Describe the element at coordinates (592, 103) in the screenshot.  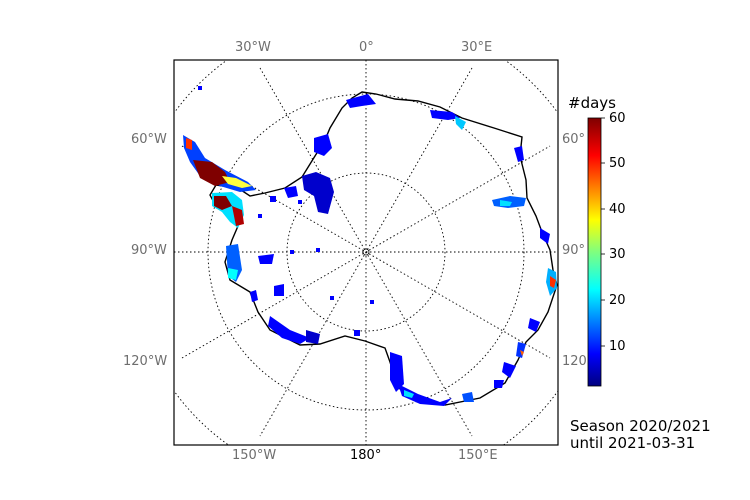
I see `colorbar-title: #days` at that location.